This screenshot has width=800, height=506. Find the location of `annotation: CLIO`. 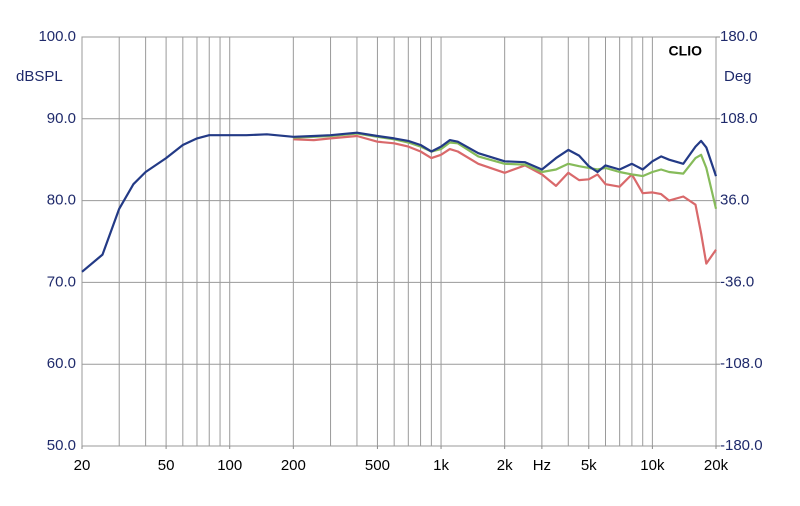

annotation: CLIO is located at coordinates (686, 51).